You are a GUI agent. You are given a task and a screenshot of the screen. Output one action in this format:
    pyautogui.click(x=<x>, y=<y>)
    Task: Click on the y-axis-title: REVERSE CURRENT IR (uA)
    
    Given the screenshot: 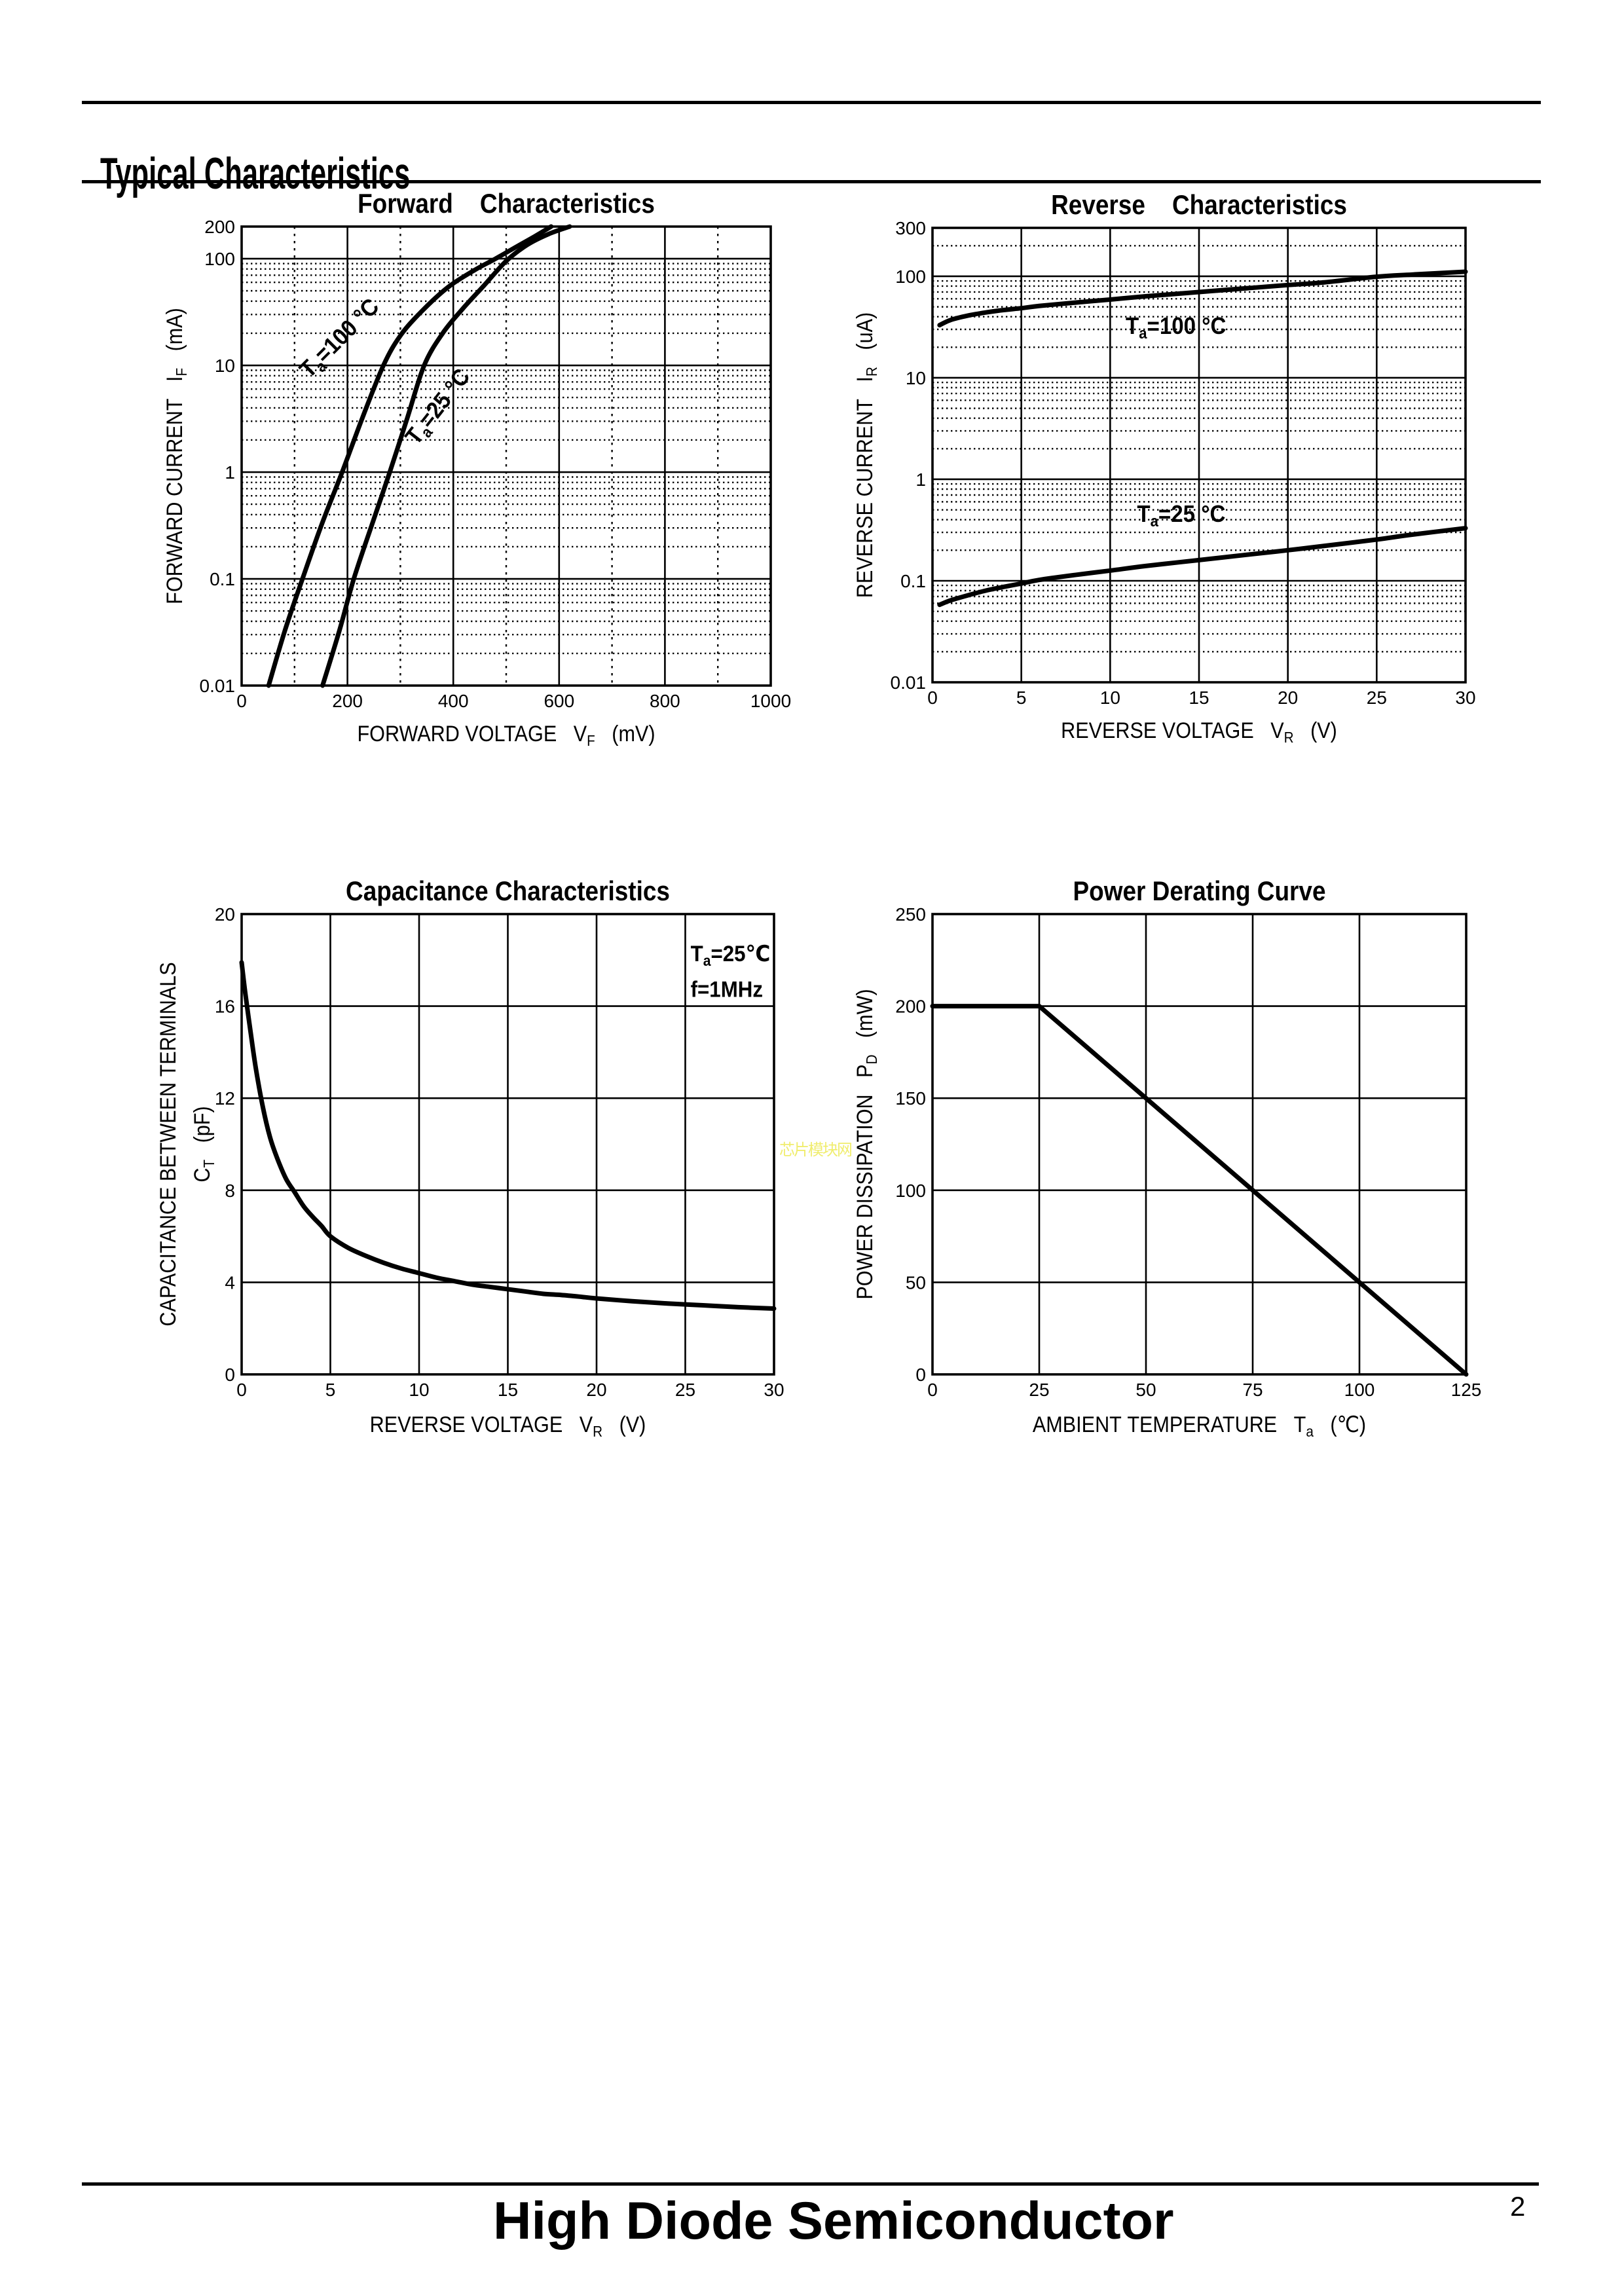 What is the action you would take?
    pyautogui.click(x=867, y=455)
    